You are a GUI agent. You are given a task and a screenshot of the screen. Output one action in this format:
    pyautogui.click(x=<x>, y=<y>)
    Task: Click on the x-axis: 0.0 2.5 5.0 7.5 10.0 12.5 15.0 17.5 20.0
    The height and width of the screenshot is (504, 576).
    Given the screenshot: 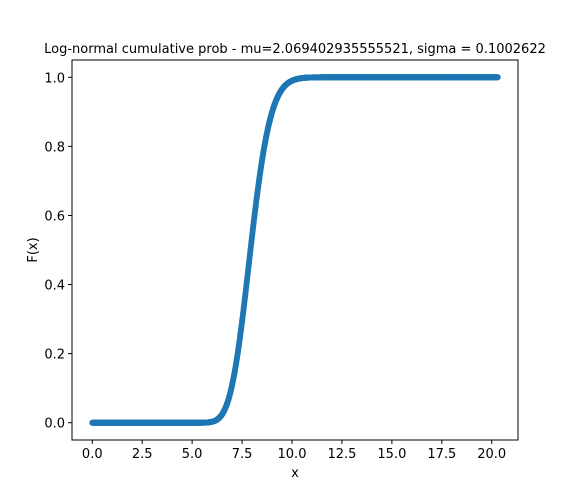 What is the action you would take?
    pyautogui.click(x=294, y=451)
    